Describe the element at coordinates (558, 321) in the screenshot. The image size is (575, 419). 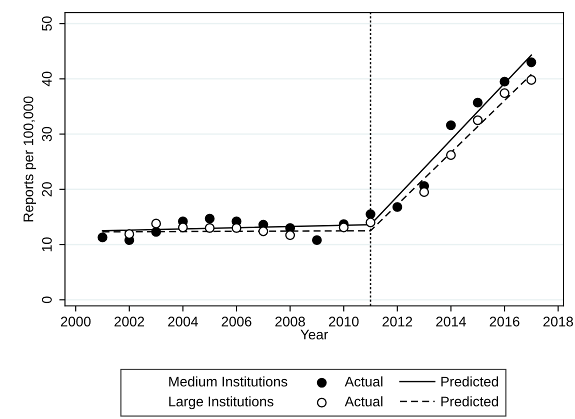
I see `x-tick-label: 2018` at that location.